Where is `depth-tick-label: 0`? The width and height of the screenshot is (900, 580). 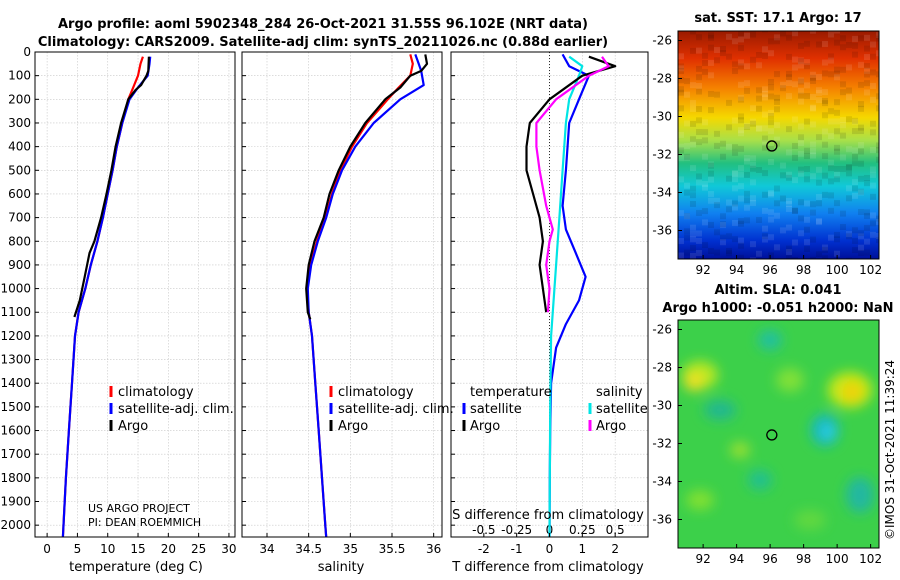 depth-tick-label: 0 is located at coordinates (27, 52).